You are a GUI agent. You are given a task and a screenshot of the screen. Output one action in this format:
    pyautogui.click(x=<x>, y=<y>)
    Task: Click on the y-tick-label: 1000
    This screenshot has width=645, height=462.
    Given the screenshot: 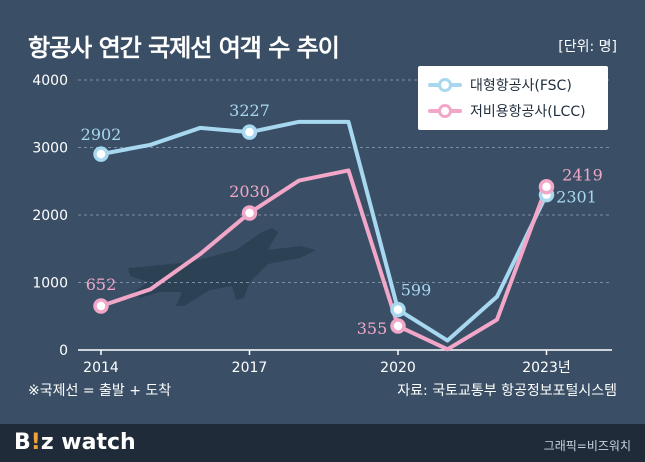 What is the action you would take?
    pyautogui.click(x=50, y=284)
    